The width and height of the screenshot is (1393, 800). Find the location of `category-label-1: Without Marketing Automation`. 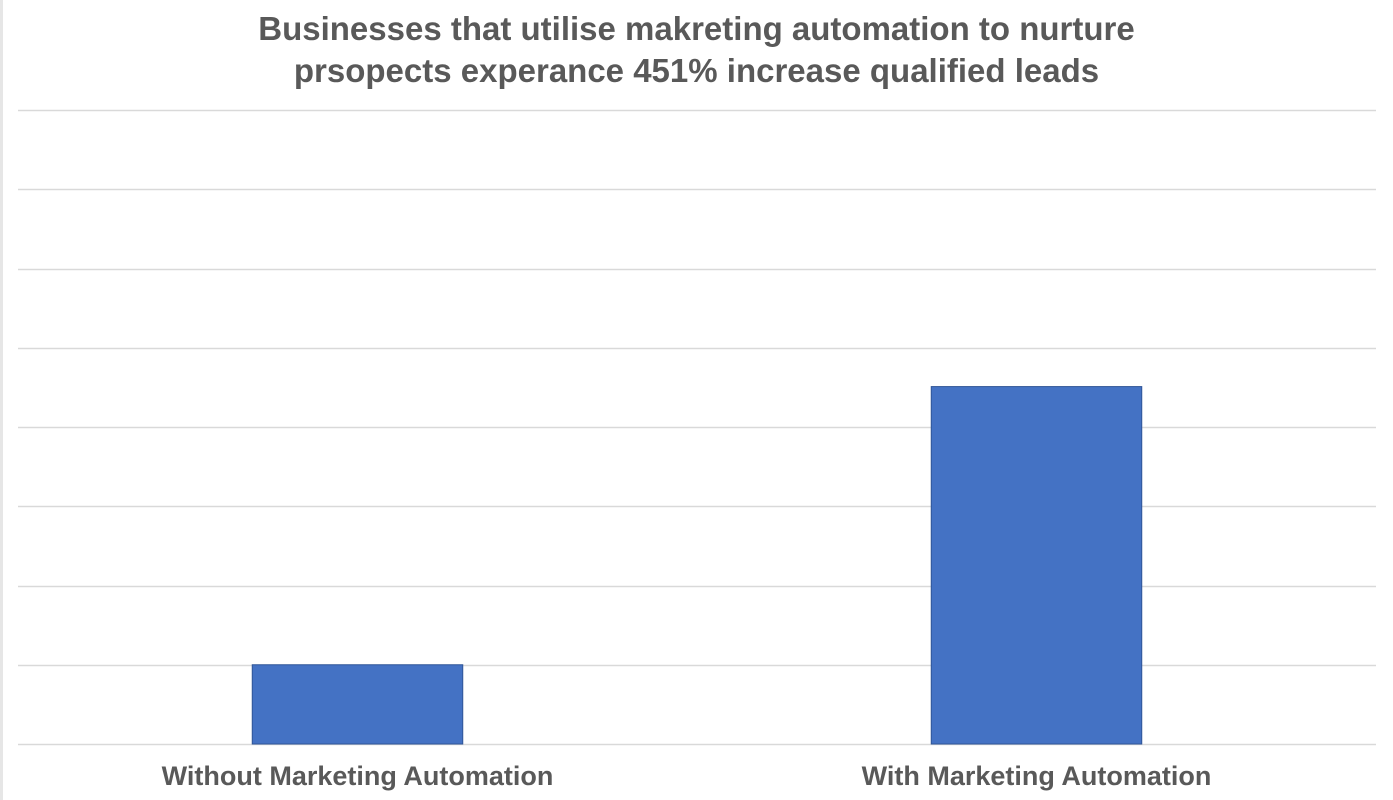

category-label-1: Without Marketing Automation is located at coordinates (358, 776).